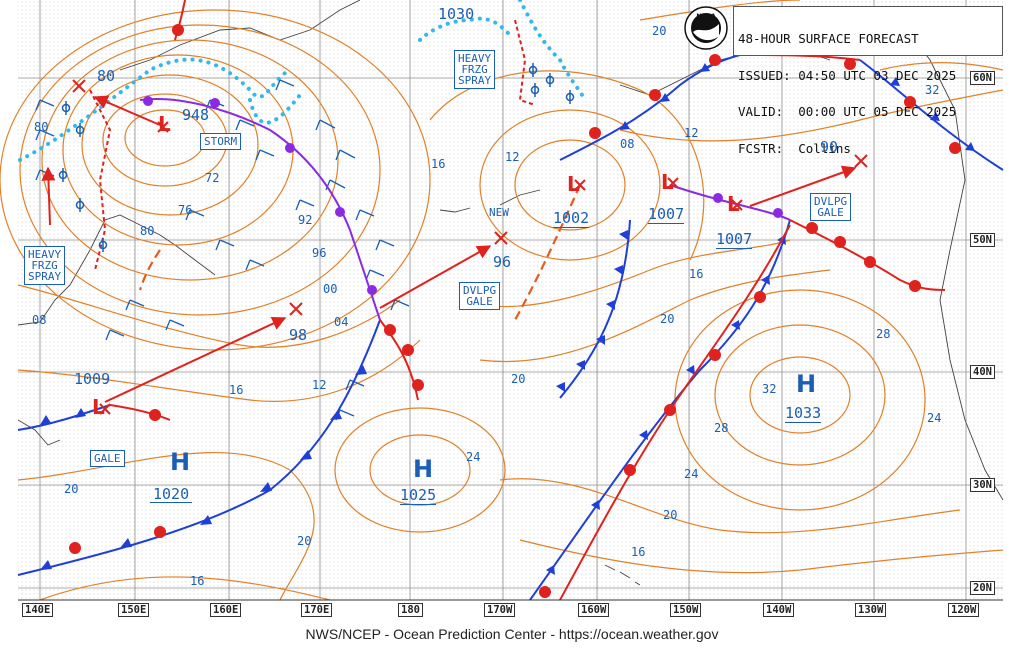 The width and height of the screenshot is (1024, 652). Describe the element at coordinates (982, 78) in the screenshot. I see `lat-label: 60N` at that location.